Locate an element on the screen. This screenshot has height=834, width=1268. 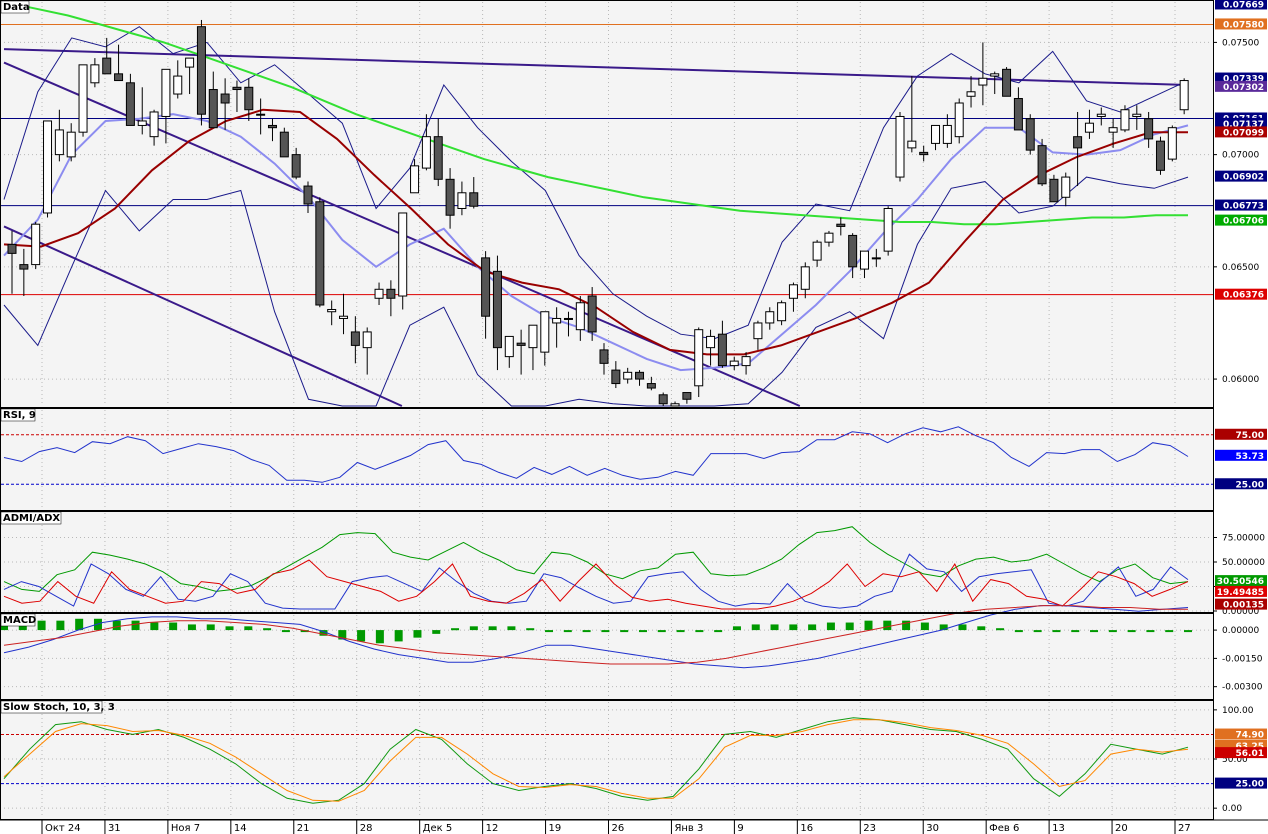
date-label: Окт 24 is located at coordinates (63, 828).